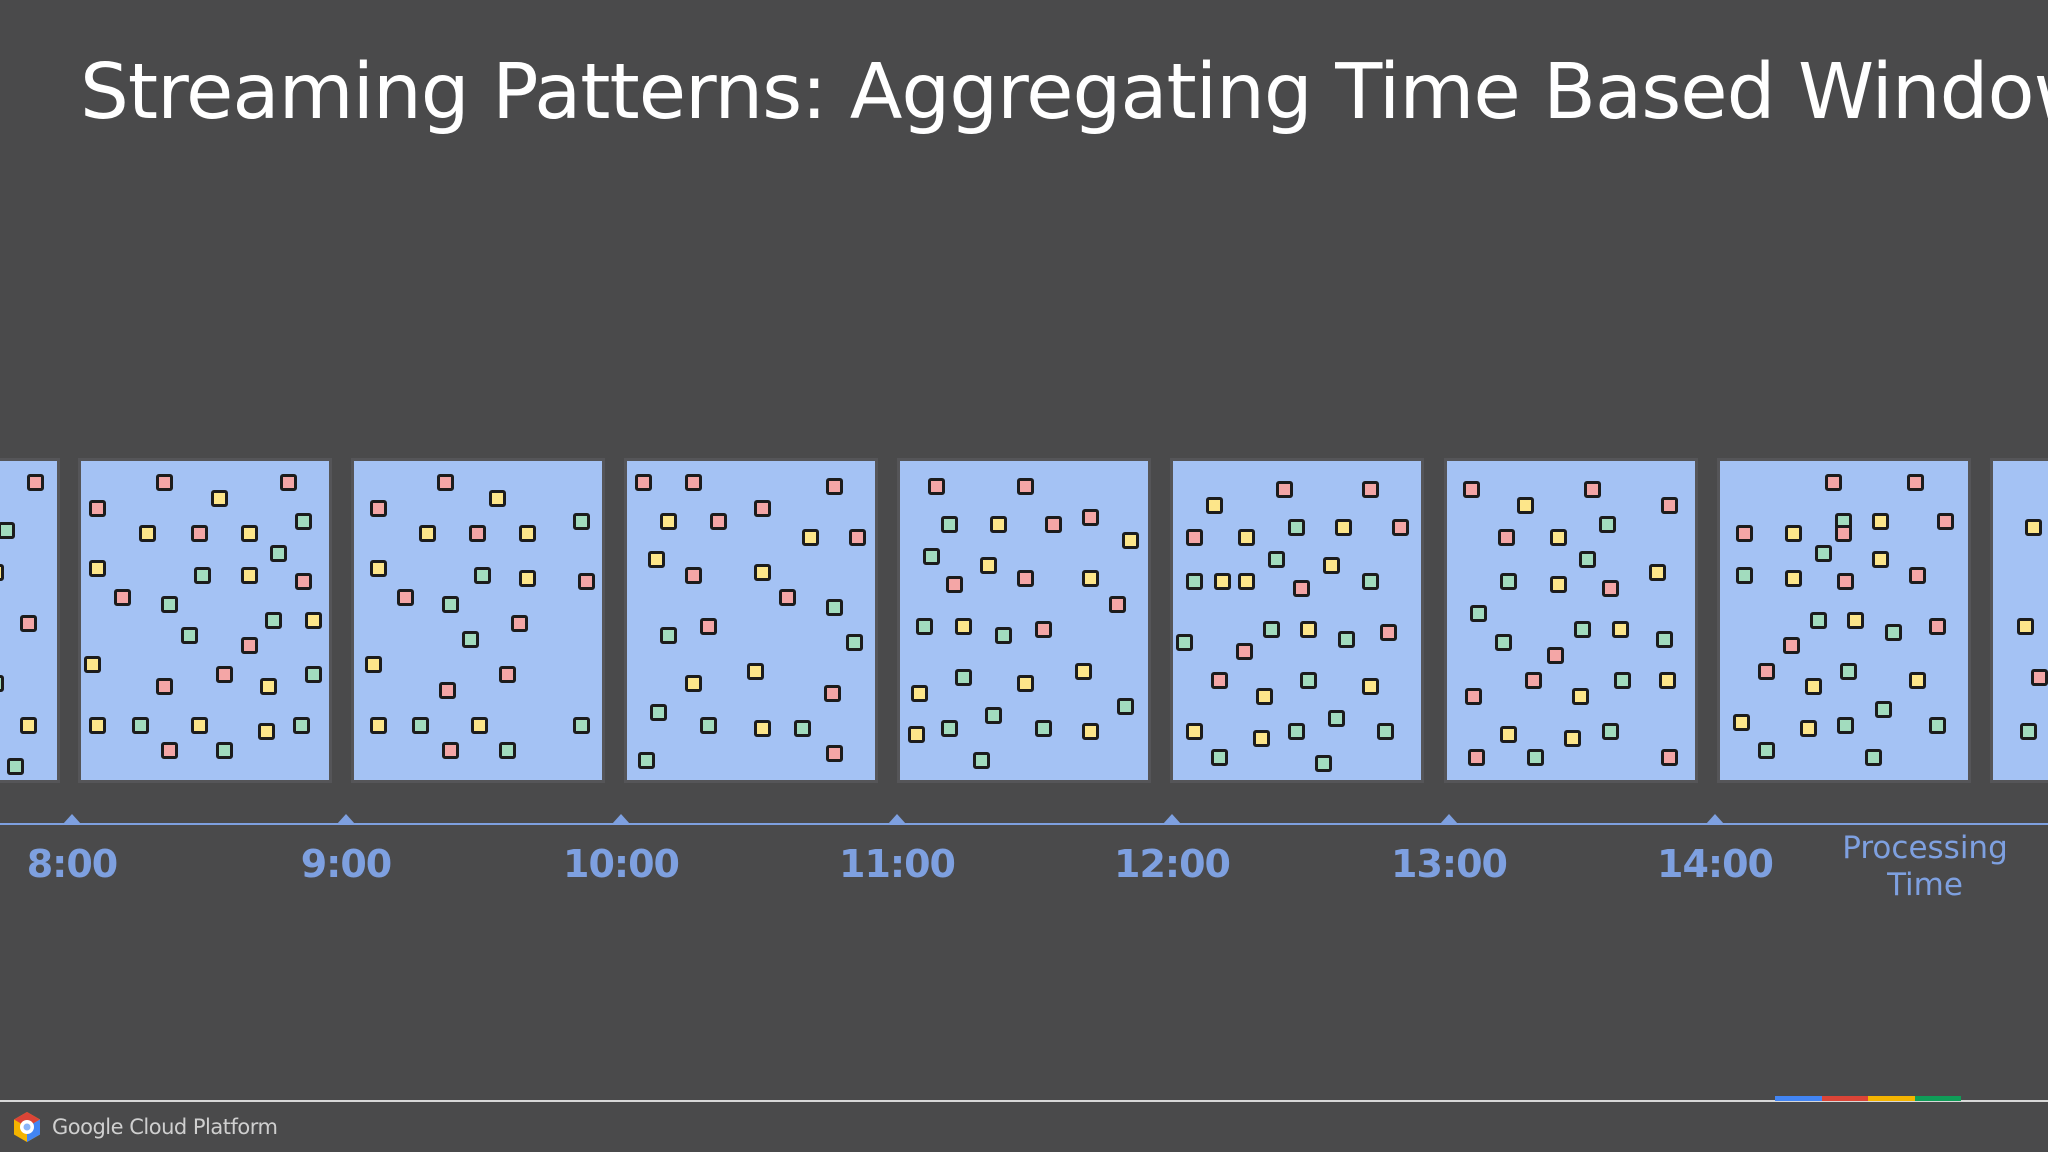 This screenshot has width=2048, height=1152. I want to click on footer-divider, so click(1024, 1101).